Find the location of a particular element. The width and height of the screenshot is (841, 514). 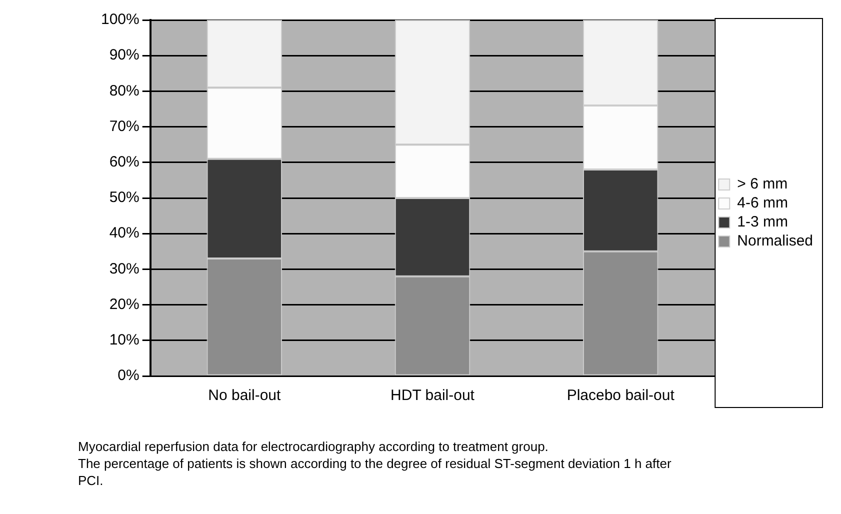

y-tick-label: 20% is located at coordinates (124, 304).